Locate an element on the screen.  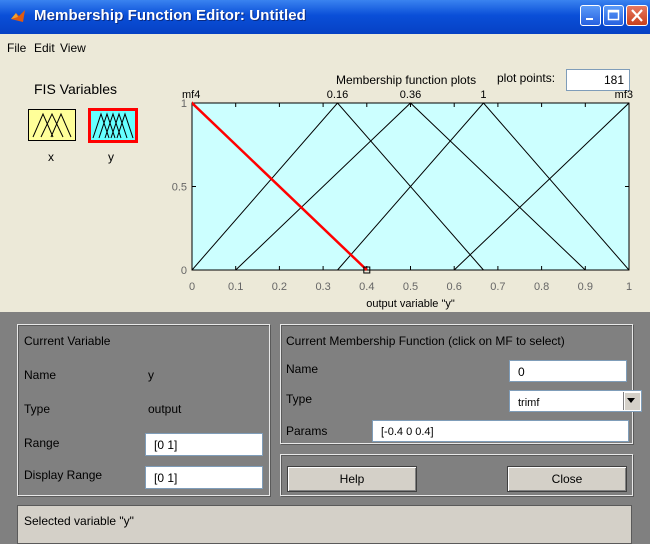
current-variable-panel is located at coordinates (143, 410).